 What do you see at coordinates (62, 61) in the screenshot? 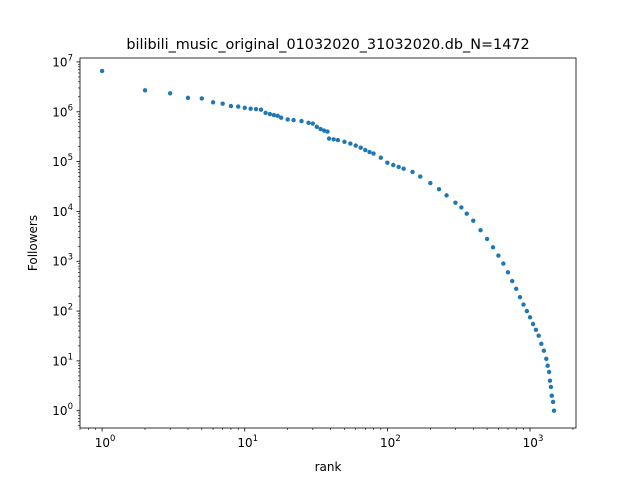
I see `y-tick-label: 10⁷` at bounding box center [62, 61].